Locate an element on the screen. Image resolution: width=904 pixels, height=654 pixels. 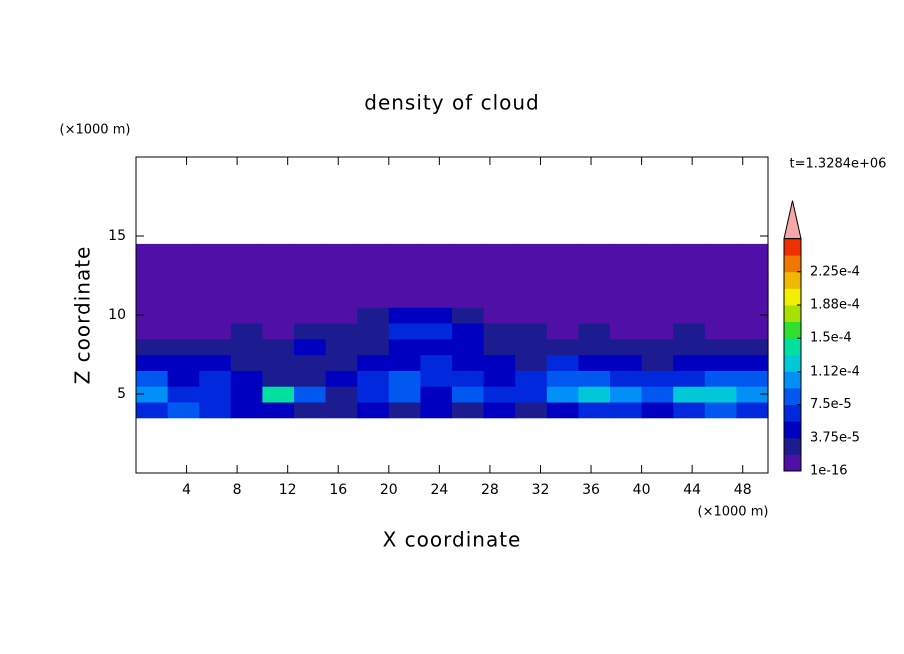
y-tick-label: 15 is located at coordinates (117, 236).